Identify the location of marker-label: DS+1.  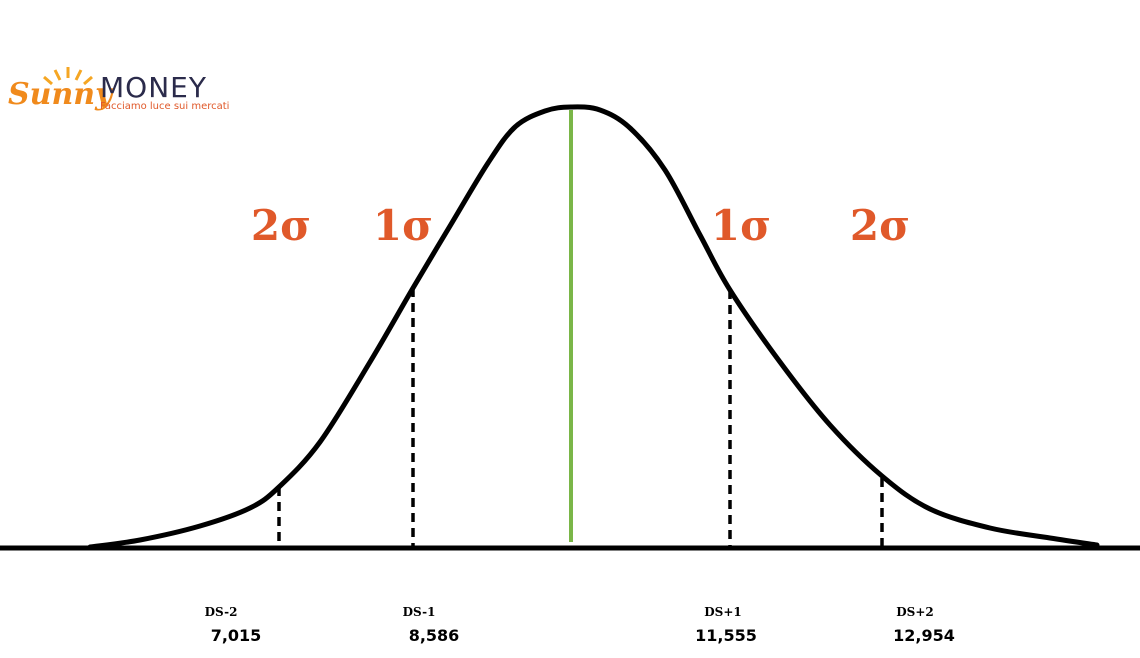
(722, 612).